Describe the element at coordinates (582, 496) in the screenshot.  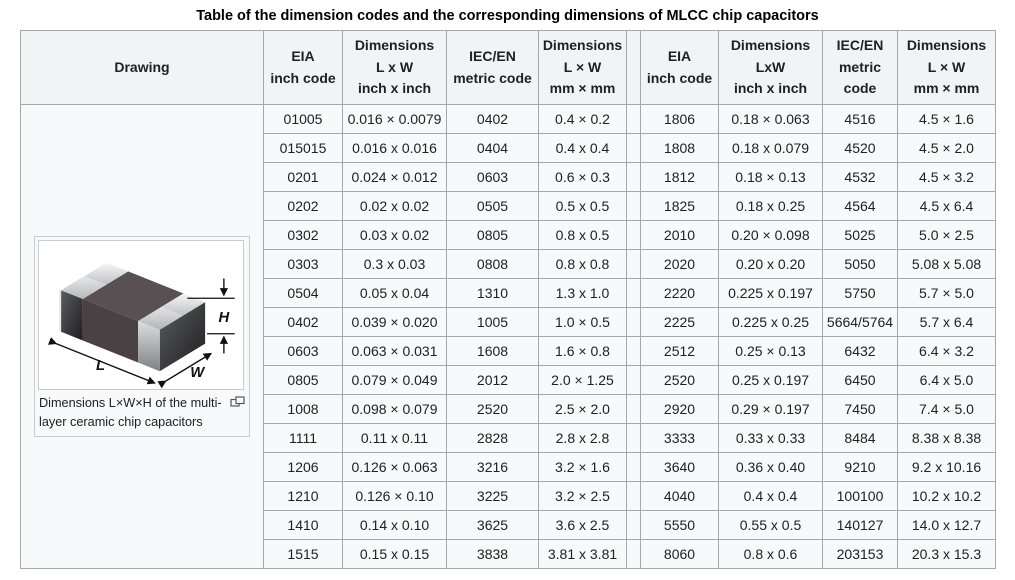
I see `dimensions-mm: 3.2 × 2.5` at that location.